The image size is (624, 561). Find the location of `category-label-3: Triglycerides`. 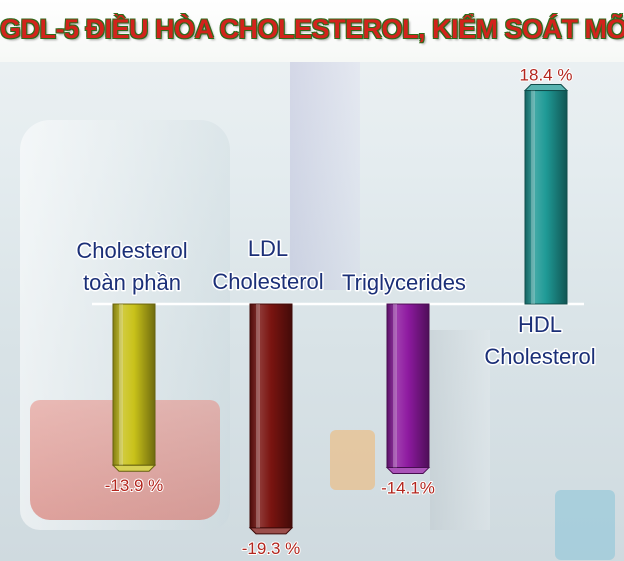

category-label-3: Triglycerides is located at coordinates (404, 282).